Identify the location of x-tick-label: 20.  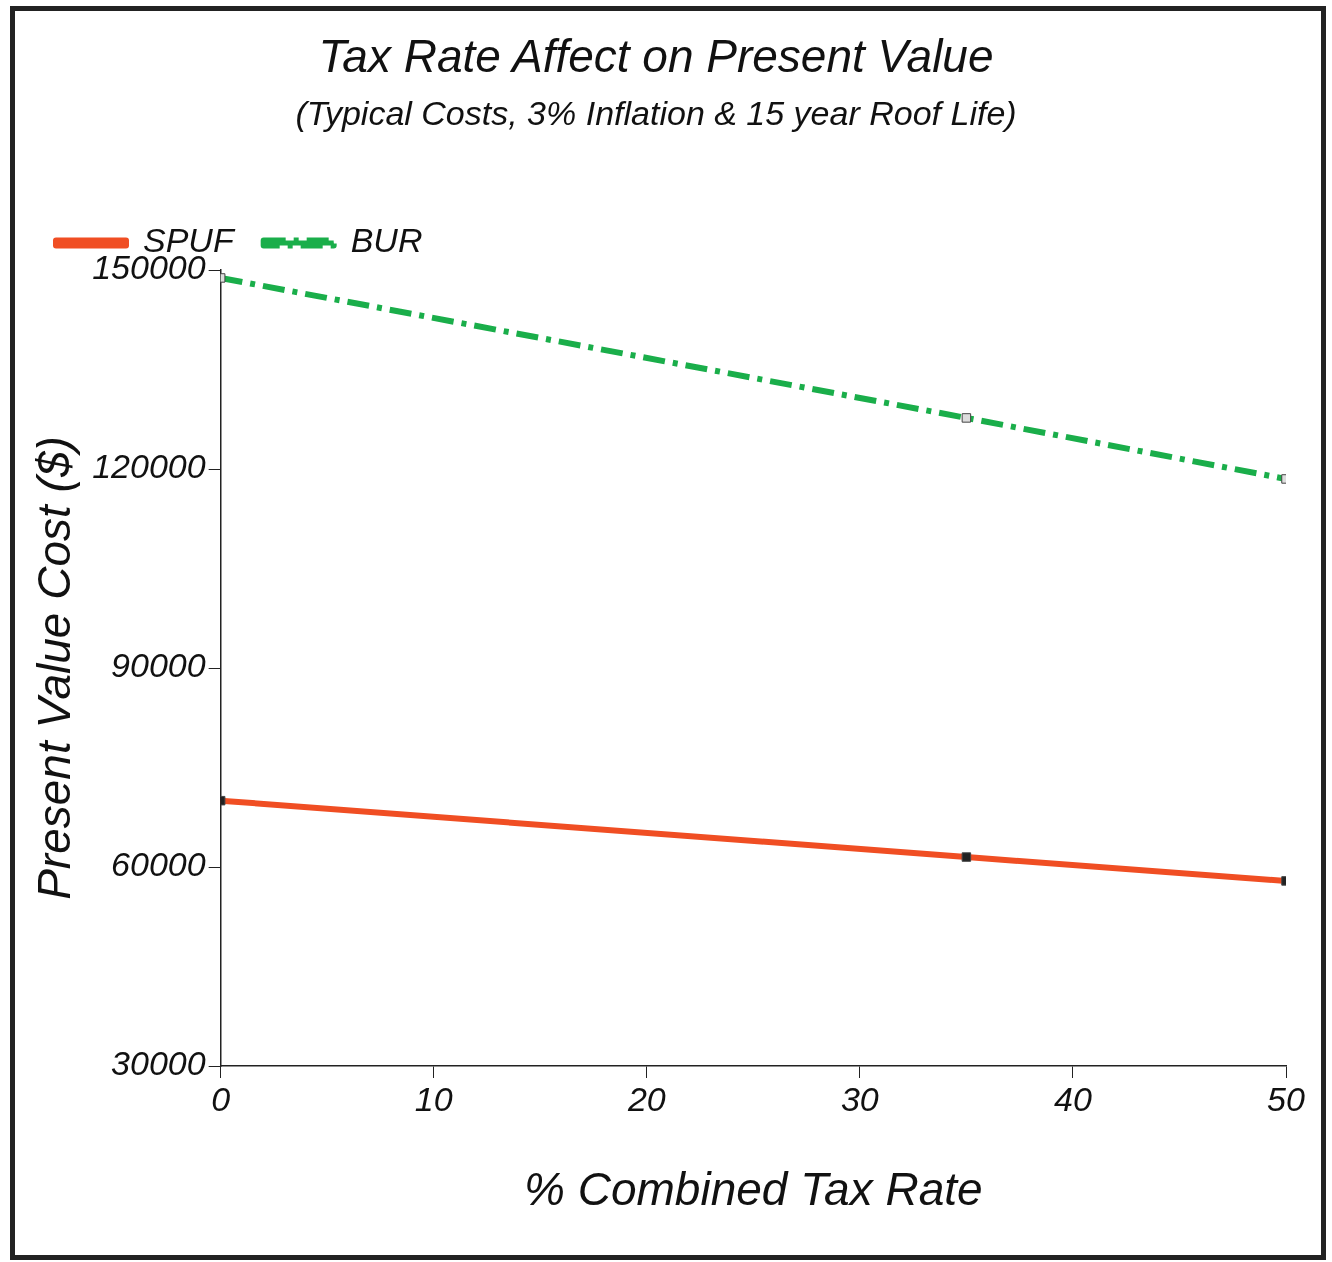
(646, 1098).